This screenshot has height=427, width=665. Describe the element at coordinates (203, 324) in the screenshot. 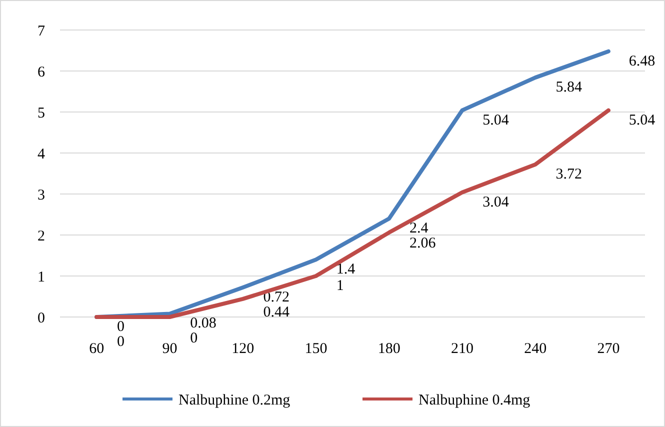

I see `data-label: 0.08` at that location.